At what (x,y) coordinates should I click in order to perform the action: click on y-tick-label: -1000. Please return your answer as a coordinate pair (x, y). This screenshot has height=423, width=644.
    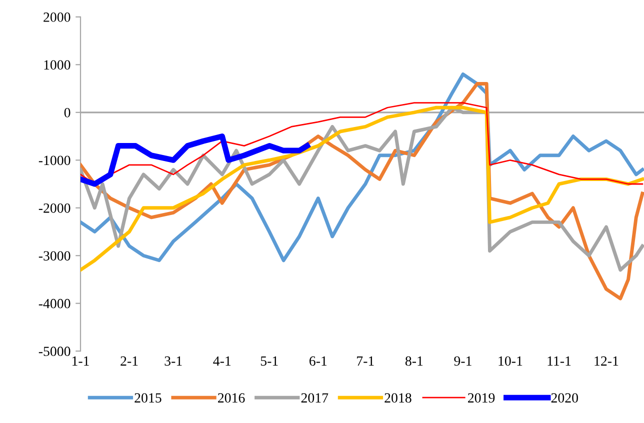
    Looking at the image, I should click on (54, 161).